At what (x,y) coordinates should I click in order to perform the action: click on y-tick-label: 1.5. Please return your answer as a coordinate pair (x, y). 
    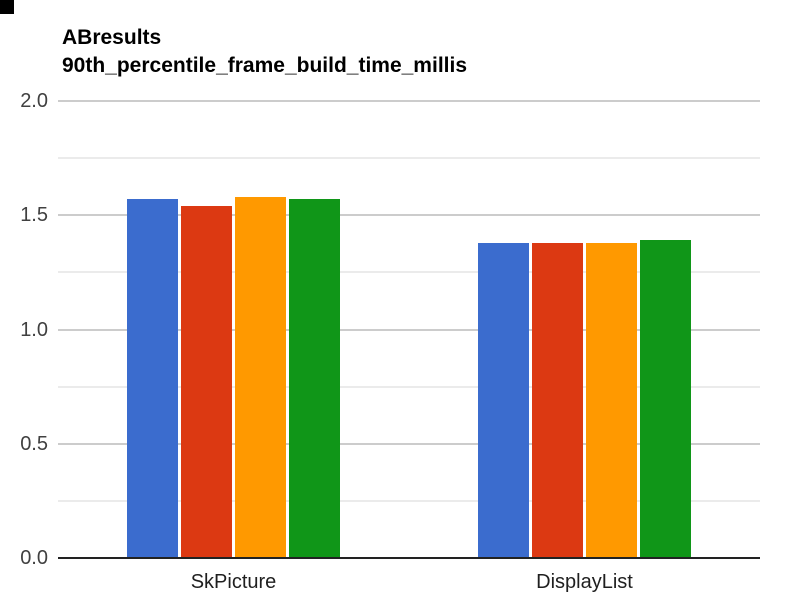
    Looking at the image, I should click on (34, 215).